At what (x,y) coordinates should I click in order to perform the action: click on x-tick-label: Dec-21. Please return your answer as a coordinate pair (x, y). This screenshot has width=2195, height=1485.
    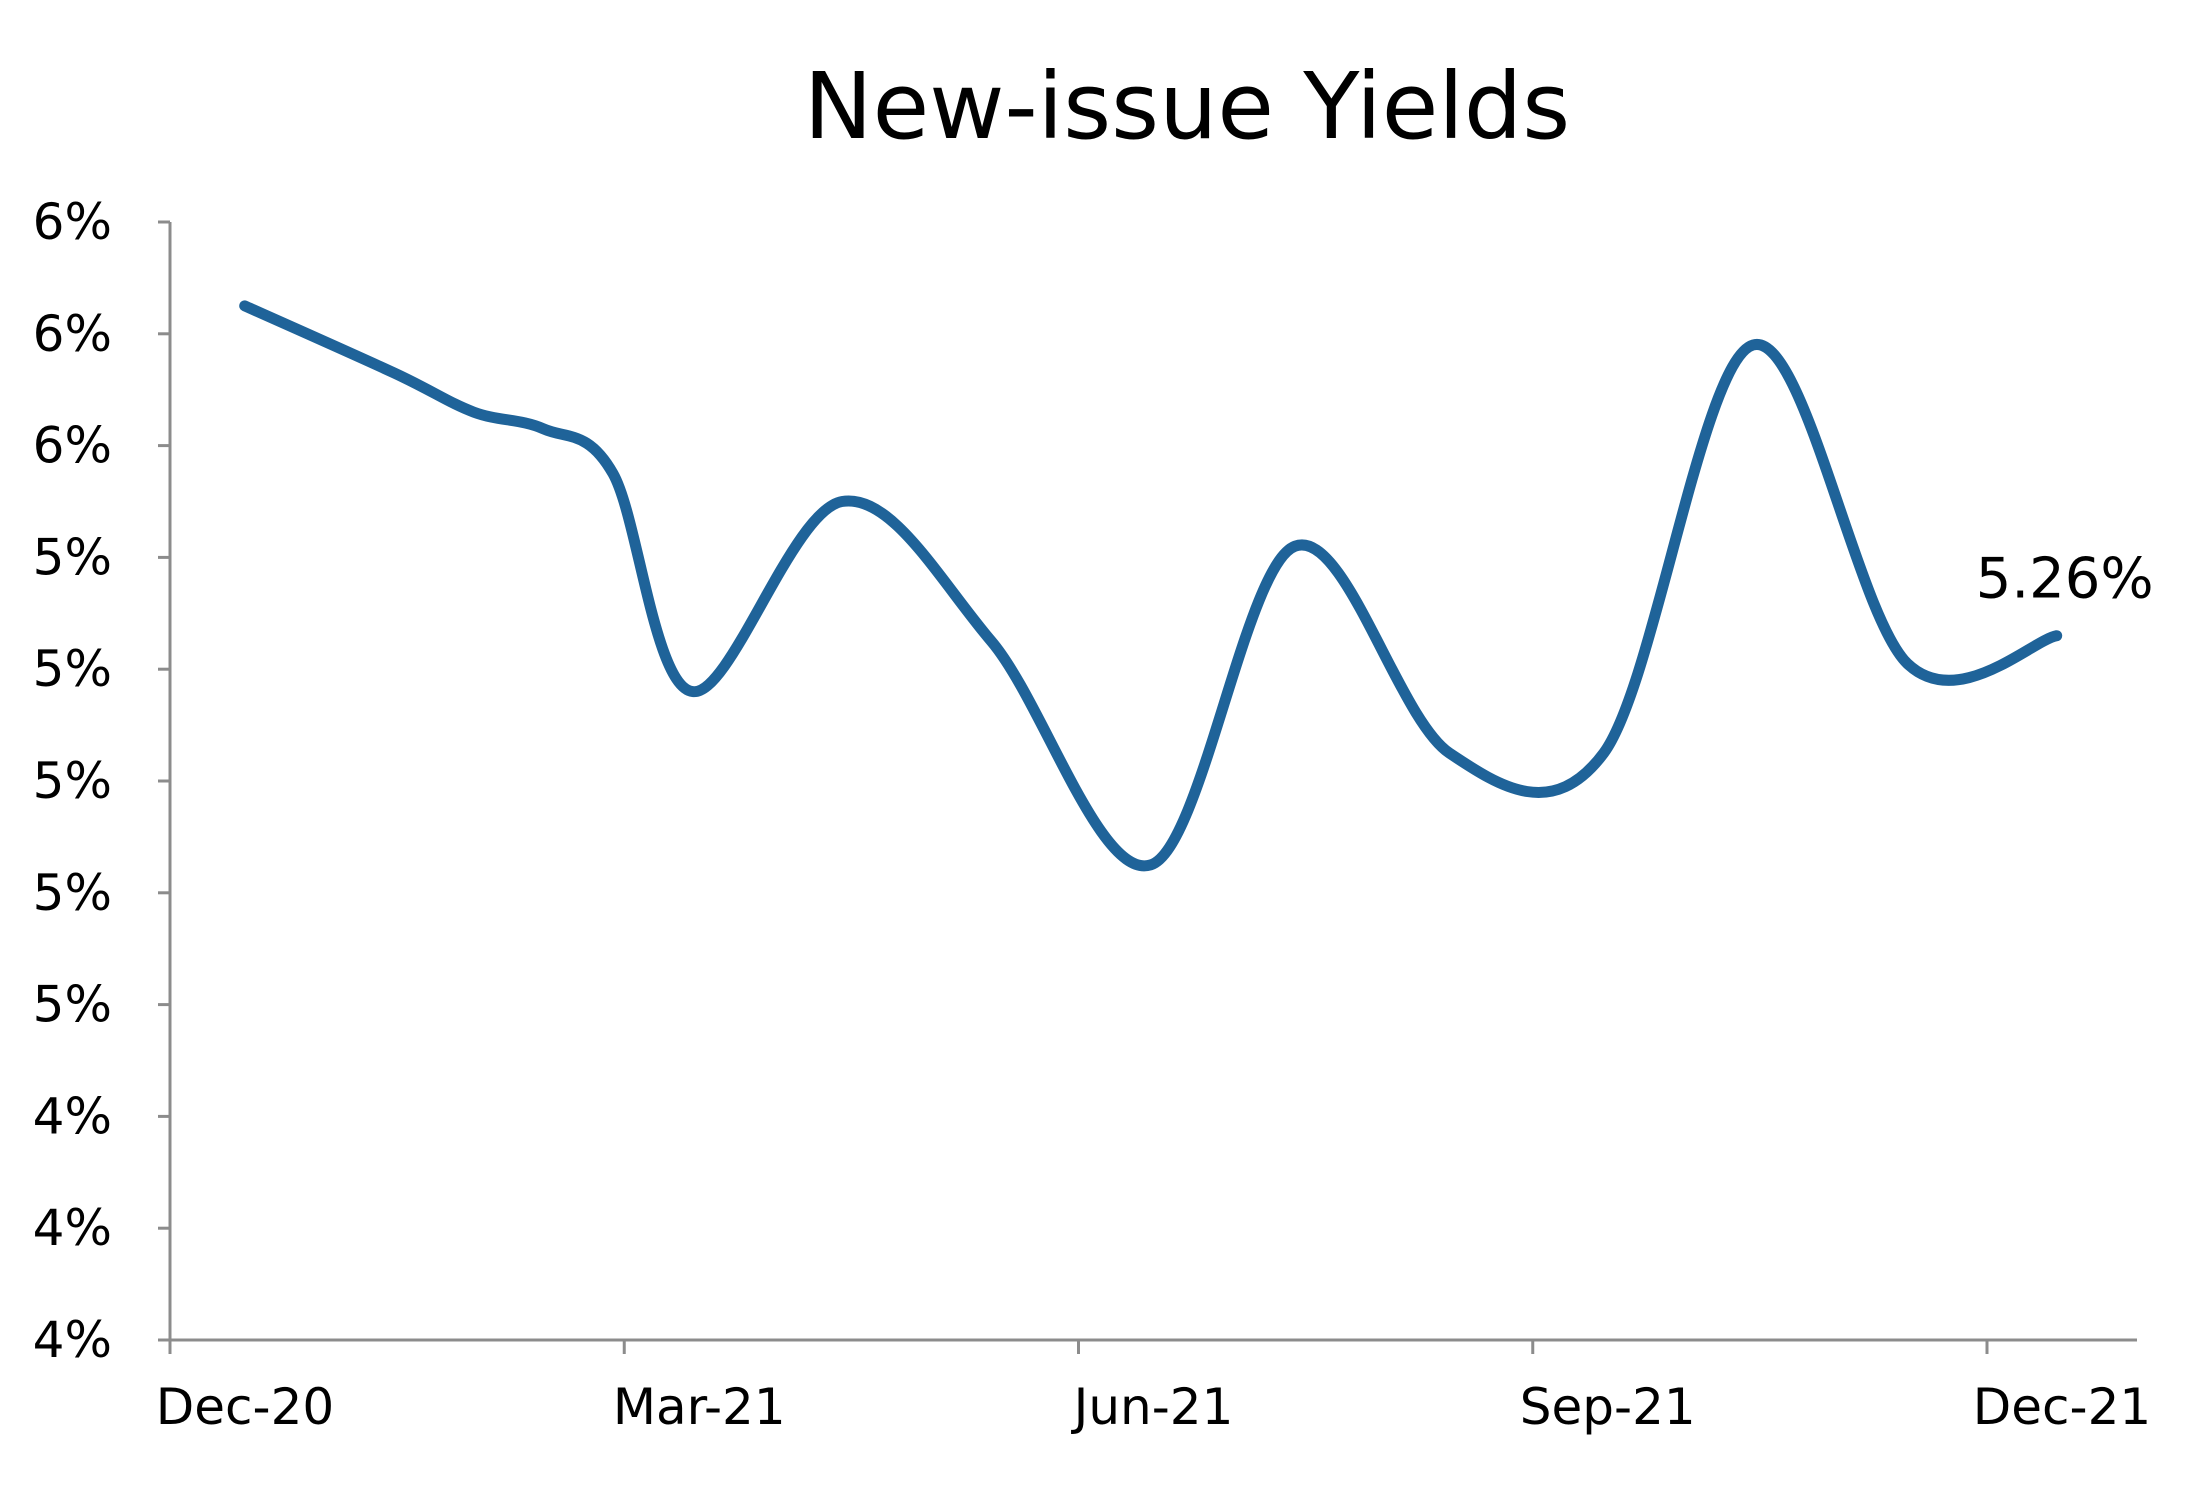
    Looking at the image, I should click on (2062, 1407).